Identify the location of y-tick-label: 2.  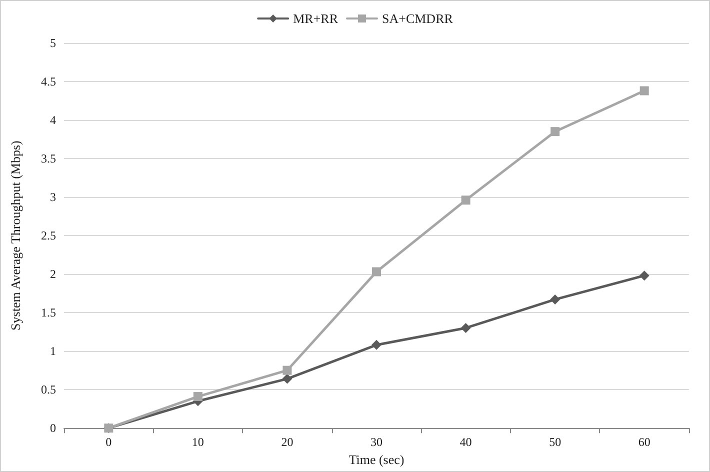
(53, 274).